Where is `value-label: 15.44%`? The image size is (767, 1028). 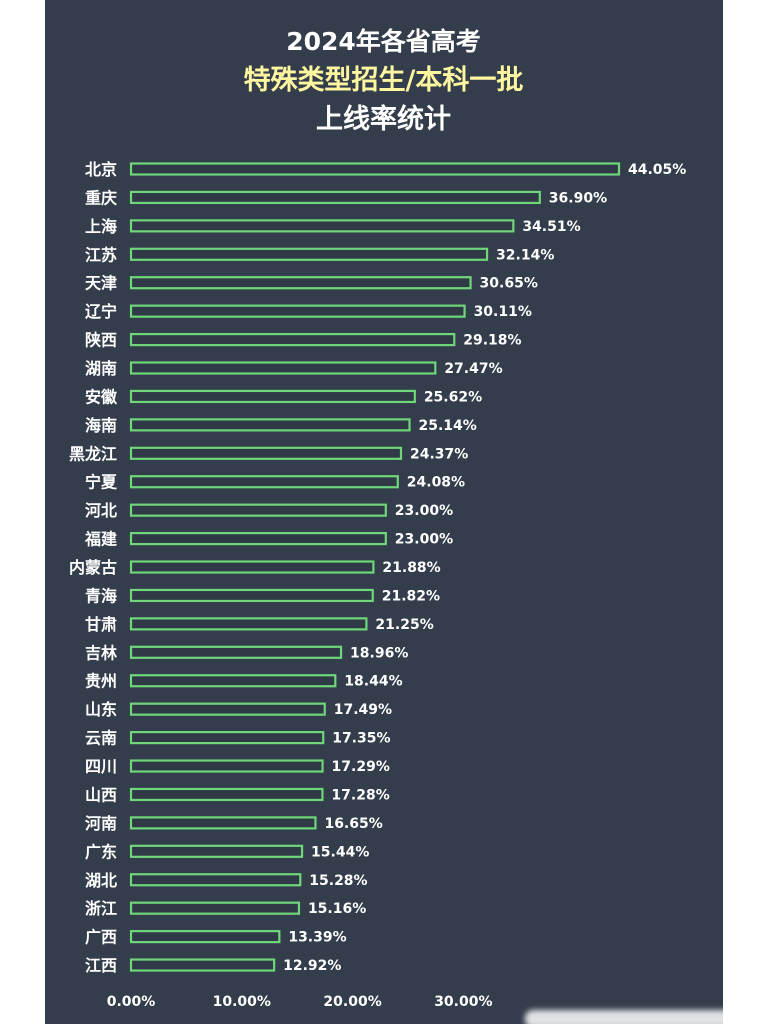
value-label: 15.44% is located at coordinates (340, 852).